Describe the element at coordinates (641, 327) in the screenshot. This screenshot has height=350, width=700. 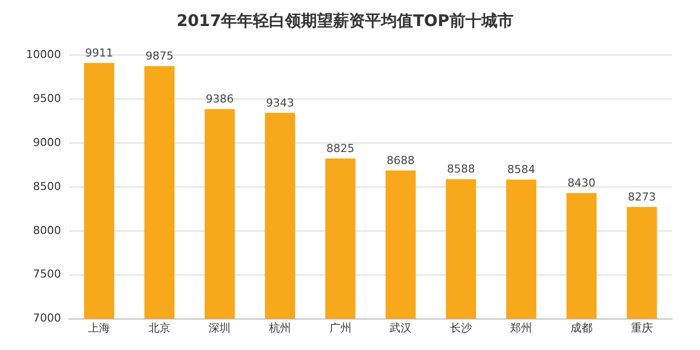
I see `x-tick-label: 重庆` at that location.